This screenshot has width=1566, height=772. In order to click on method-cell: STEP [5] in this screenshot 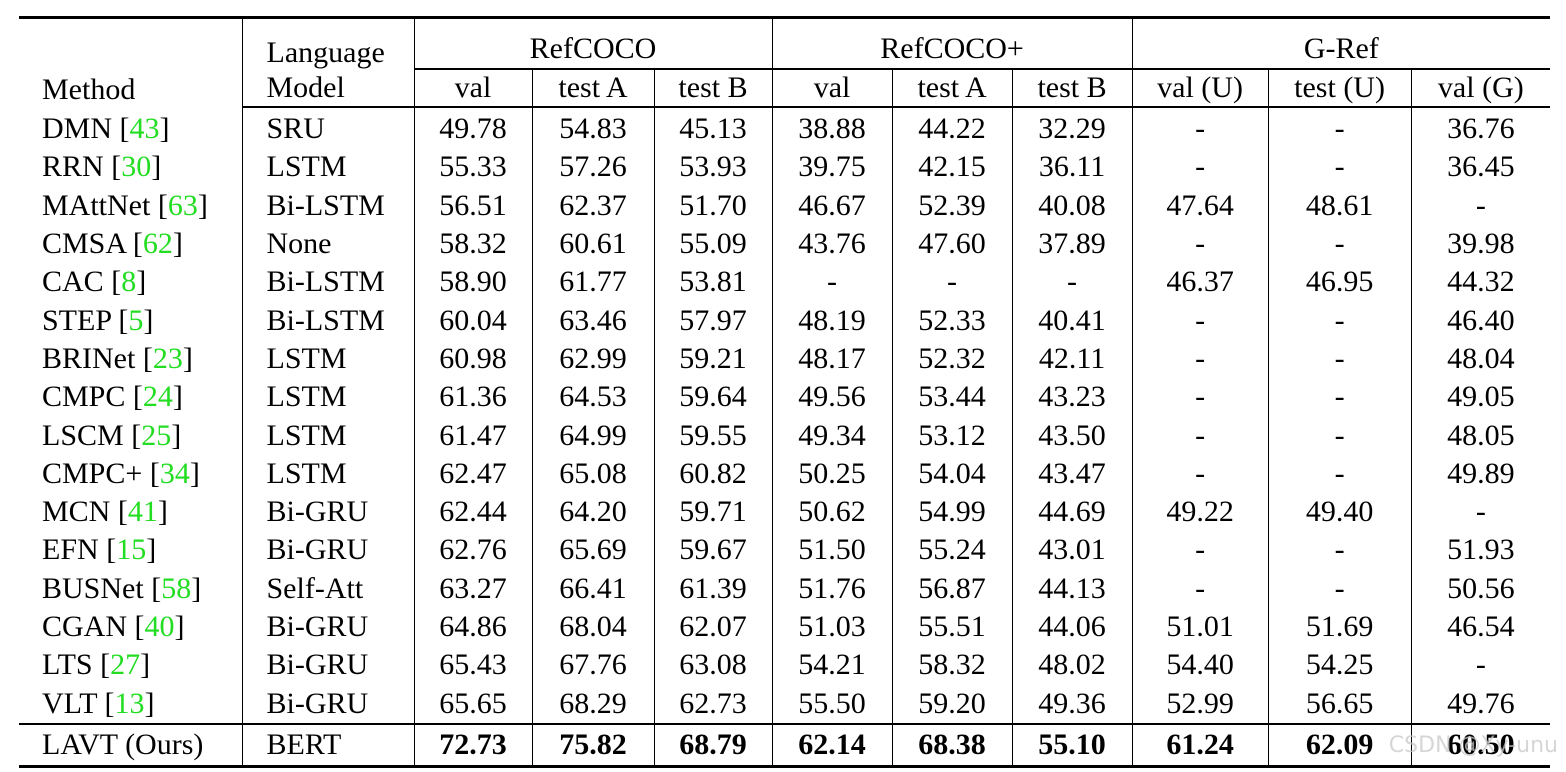, I will do `click(131, 320)`.